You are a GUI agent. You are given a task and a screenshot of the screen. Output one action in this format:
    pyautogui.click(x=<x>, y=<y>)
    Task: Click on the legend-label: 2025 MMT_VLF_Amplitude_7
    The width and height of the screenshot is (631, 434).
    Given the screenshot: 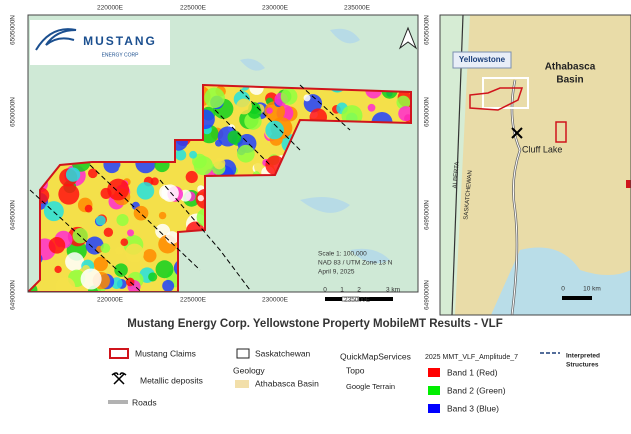 What is the action you would take?
    pyautogui.click(x=471, y=357)
    